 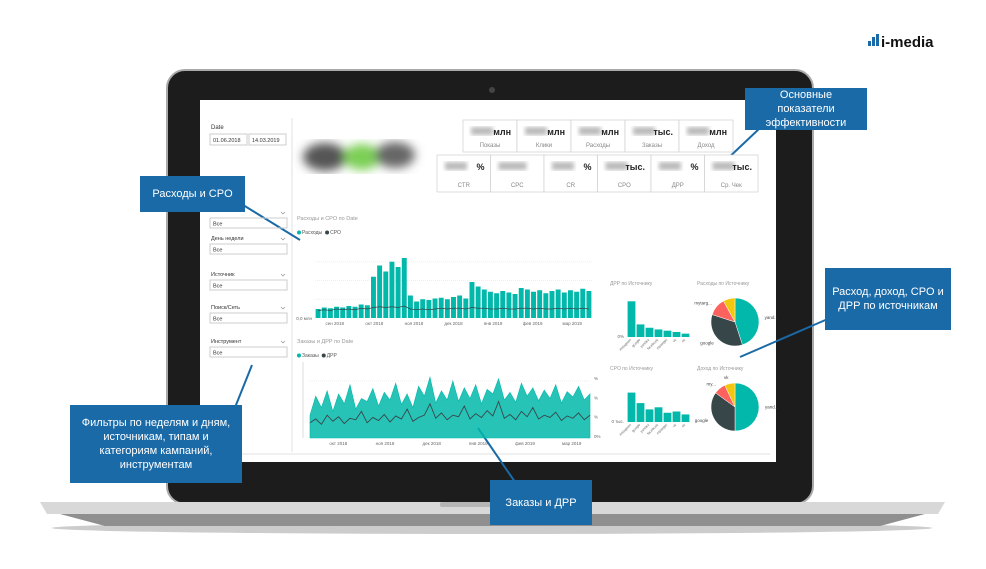 What do you see at coordinates (652, 146) in the screenshot?
I see `kpi-label: Заказы` at bounding box center [652, 146].